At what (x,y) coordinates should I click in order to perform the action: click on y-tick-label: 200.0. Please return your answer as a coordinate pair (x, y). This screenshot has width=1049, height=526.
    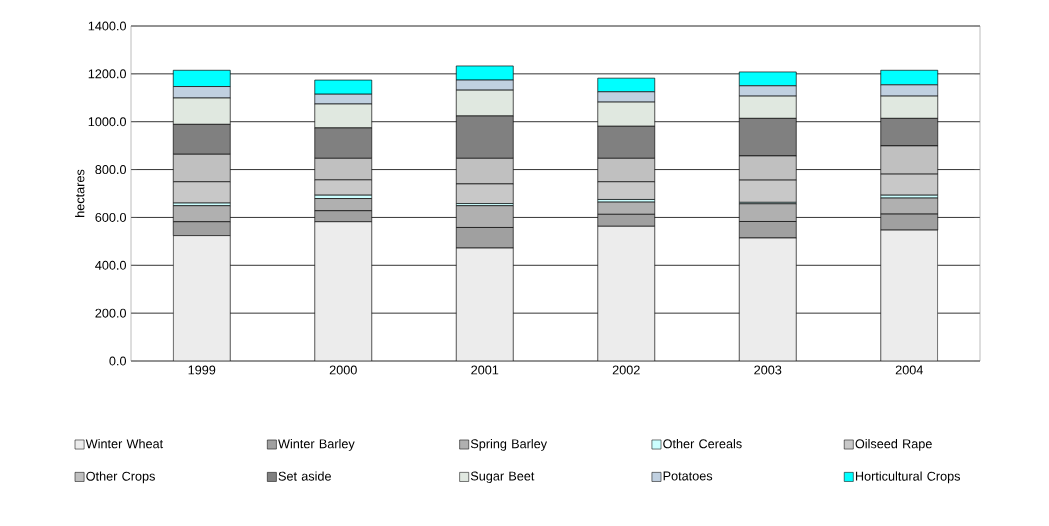
    Looking at the image, I should click on (111, 313).